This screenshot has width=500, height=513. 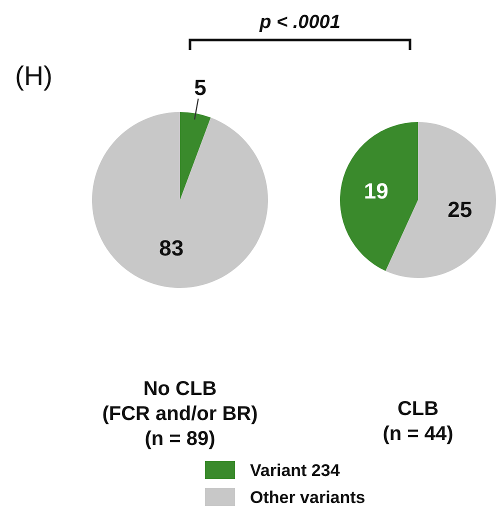 What do you see at coordinates (171, 247) in the screenshot?
I see `data-label: 83` at bounding box center [171, 247].